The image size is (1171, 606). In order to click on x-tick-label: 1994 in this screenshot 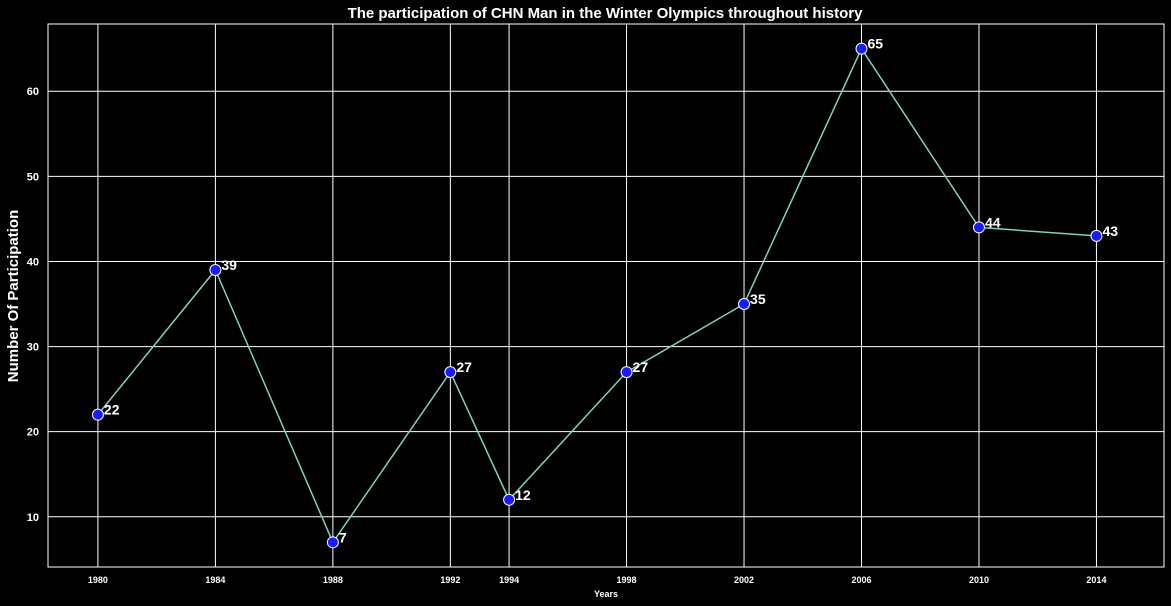, I will do `click(509, 580)`.